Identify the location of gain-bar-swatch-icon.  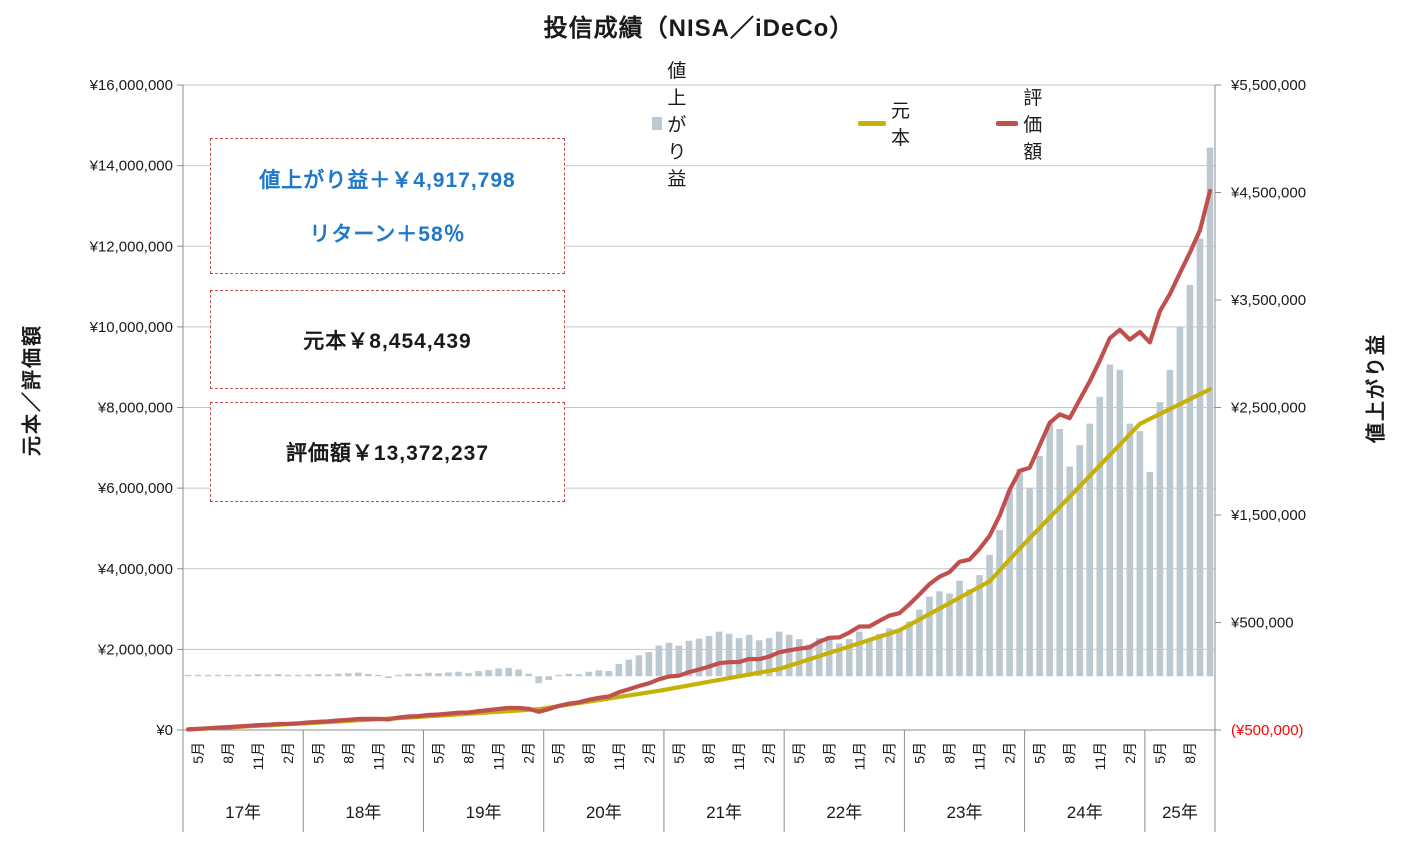
(657, 123).